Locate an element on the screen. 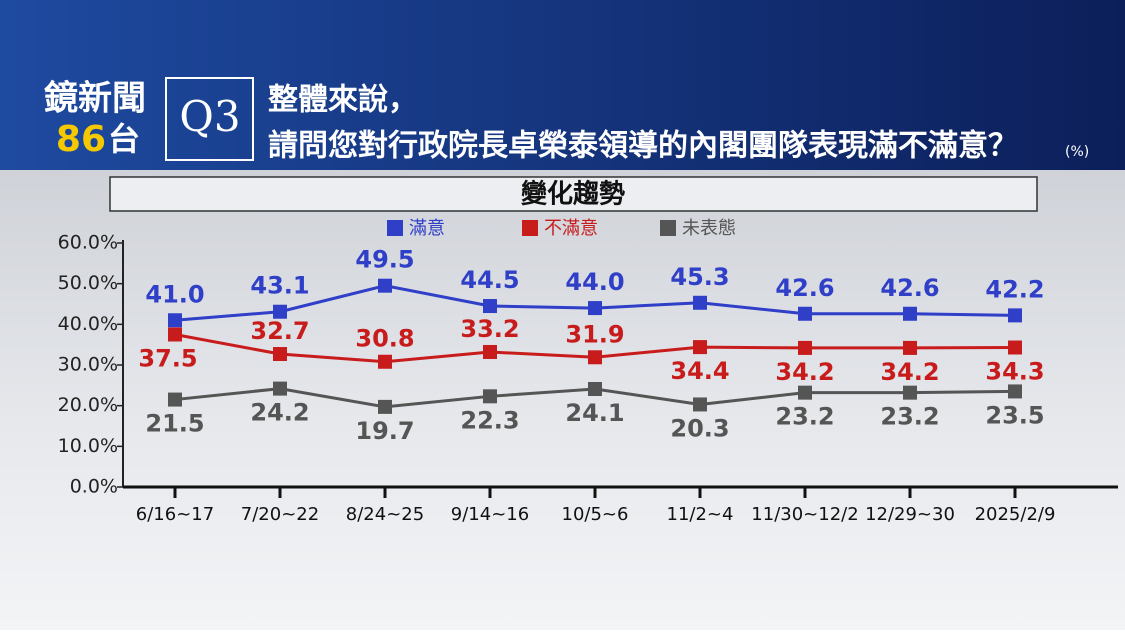 The width and height of the screenshot is (1125, 634). value-label: 44.5 is located at coordinates (489, 280).